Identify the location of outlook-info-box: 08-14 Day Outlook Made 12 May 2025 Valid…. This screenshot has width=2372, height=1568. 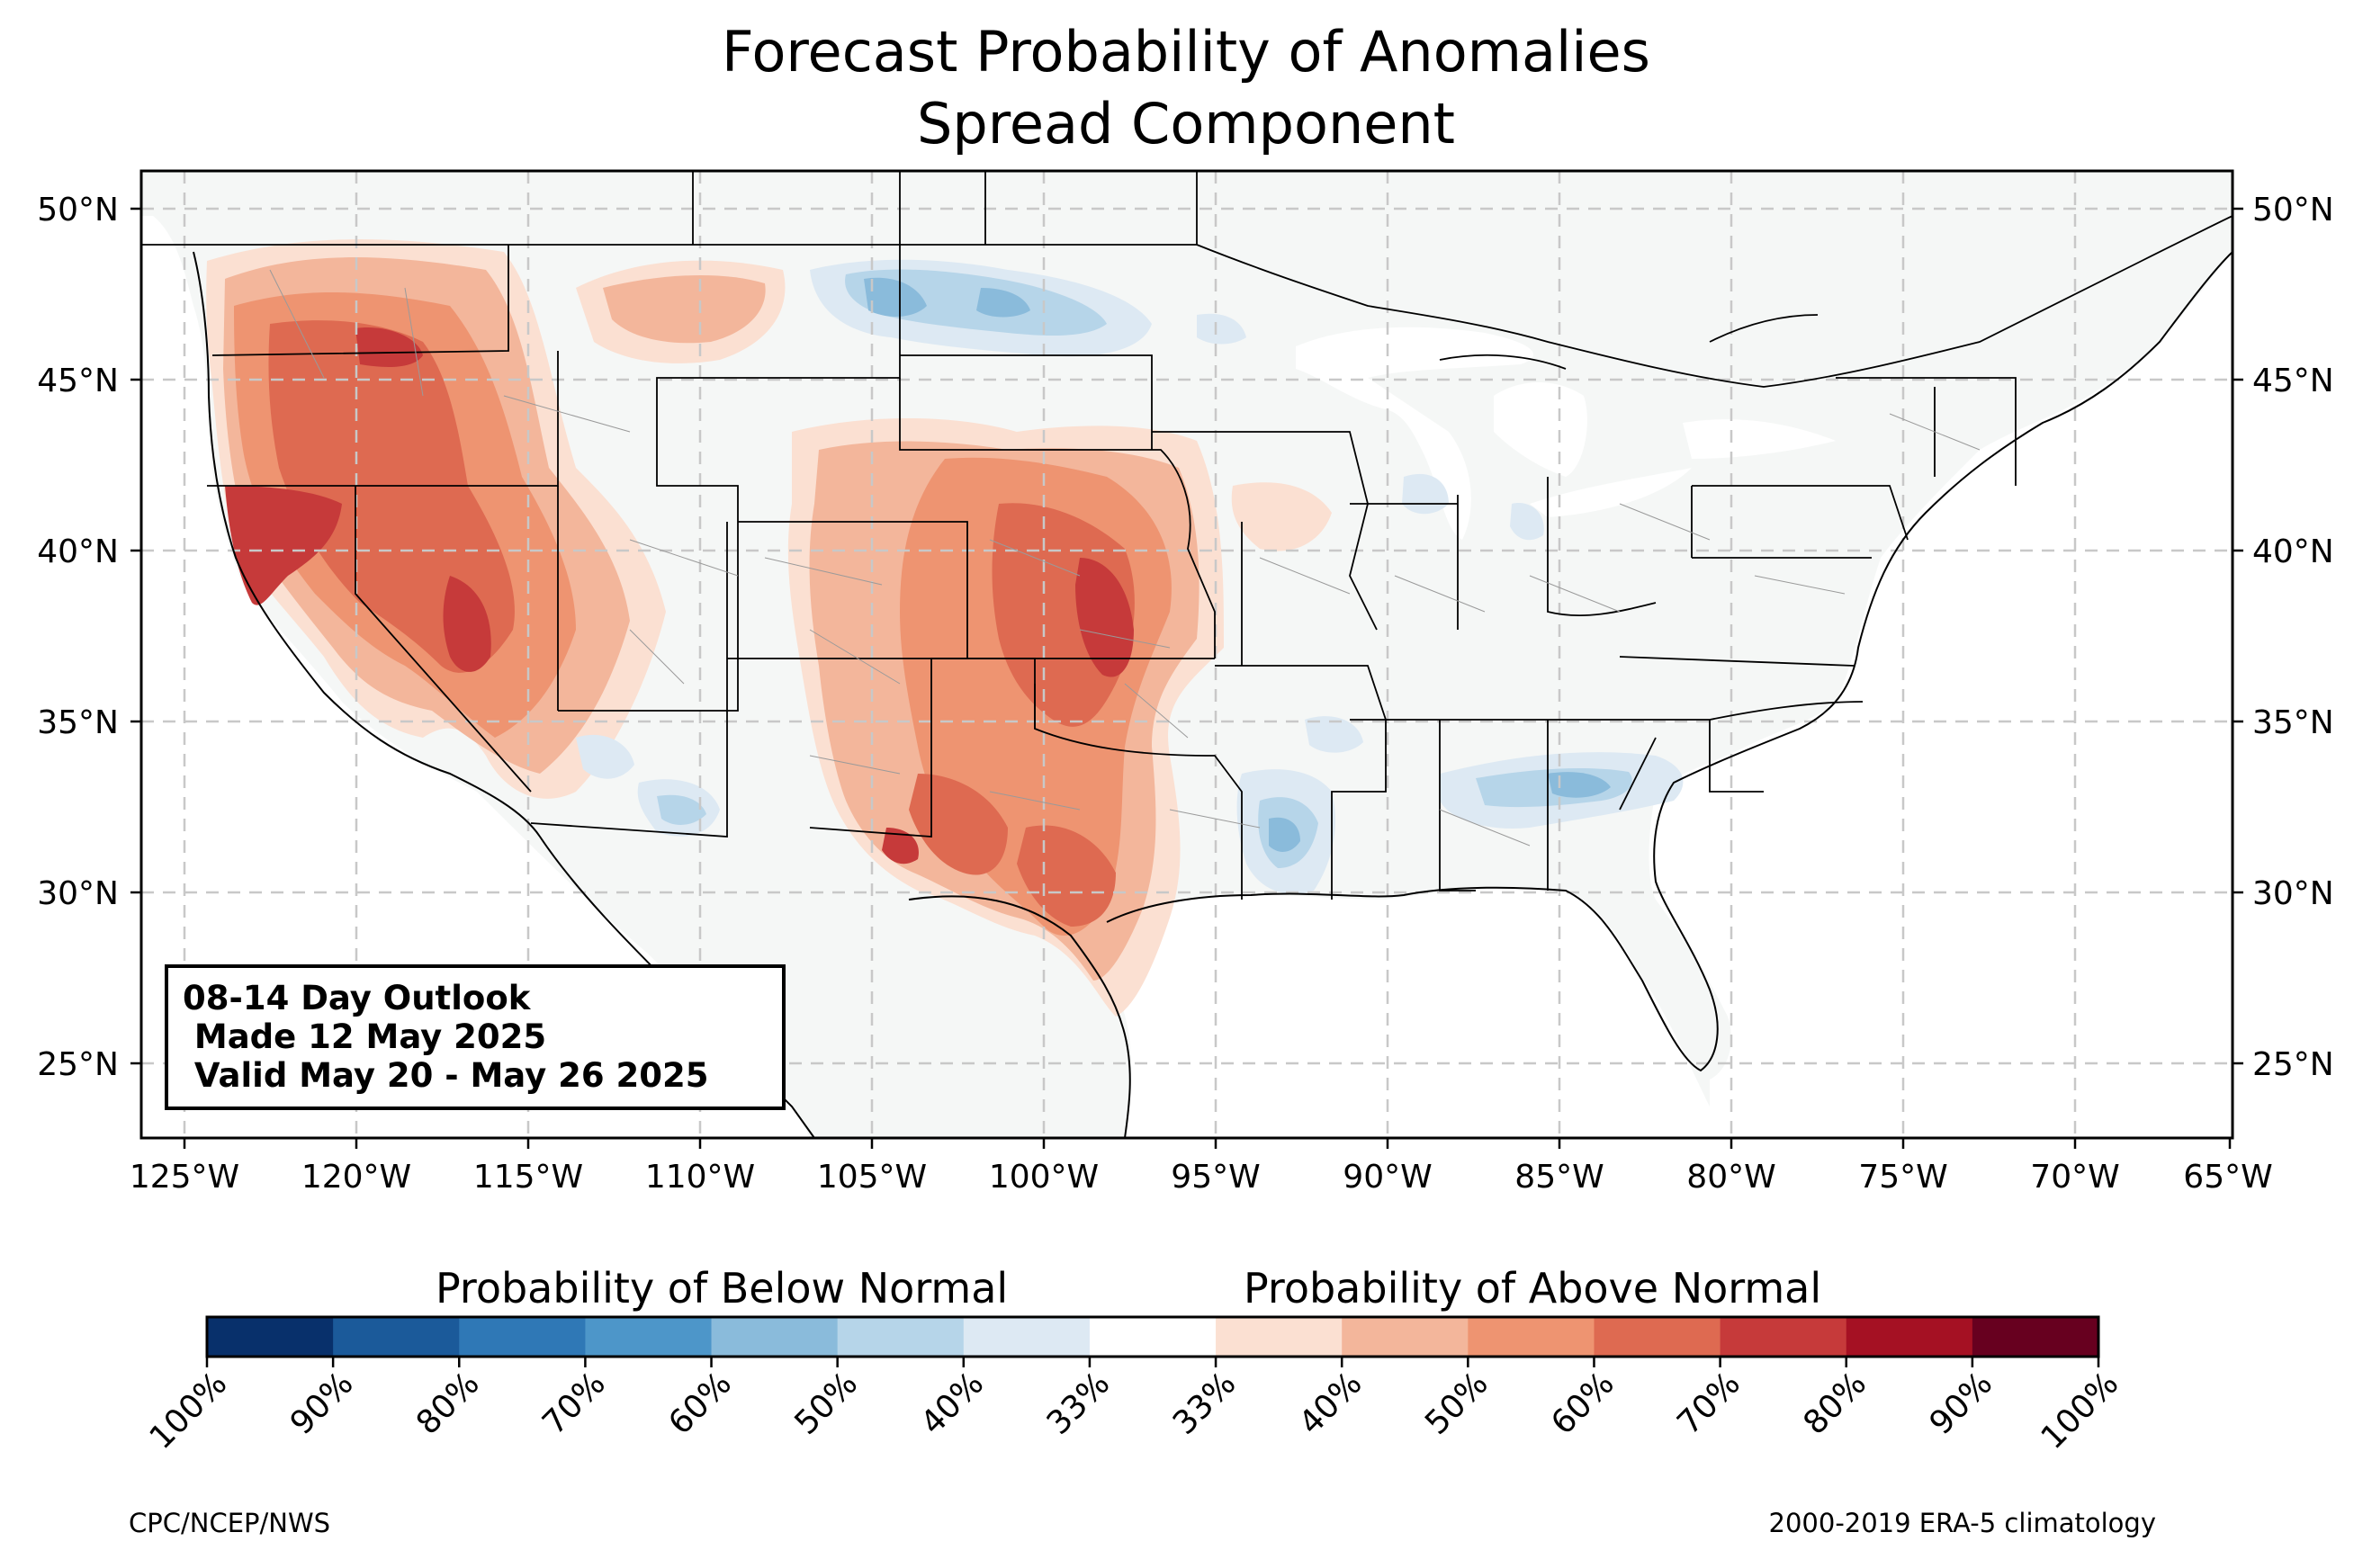
(475, 1037).